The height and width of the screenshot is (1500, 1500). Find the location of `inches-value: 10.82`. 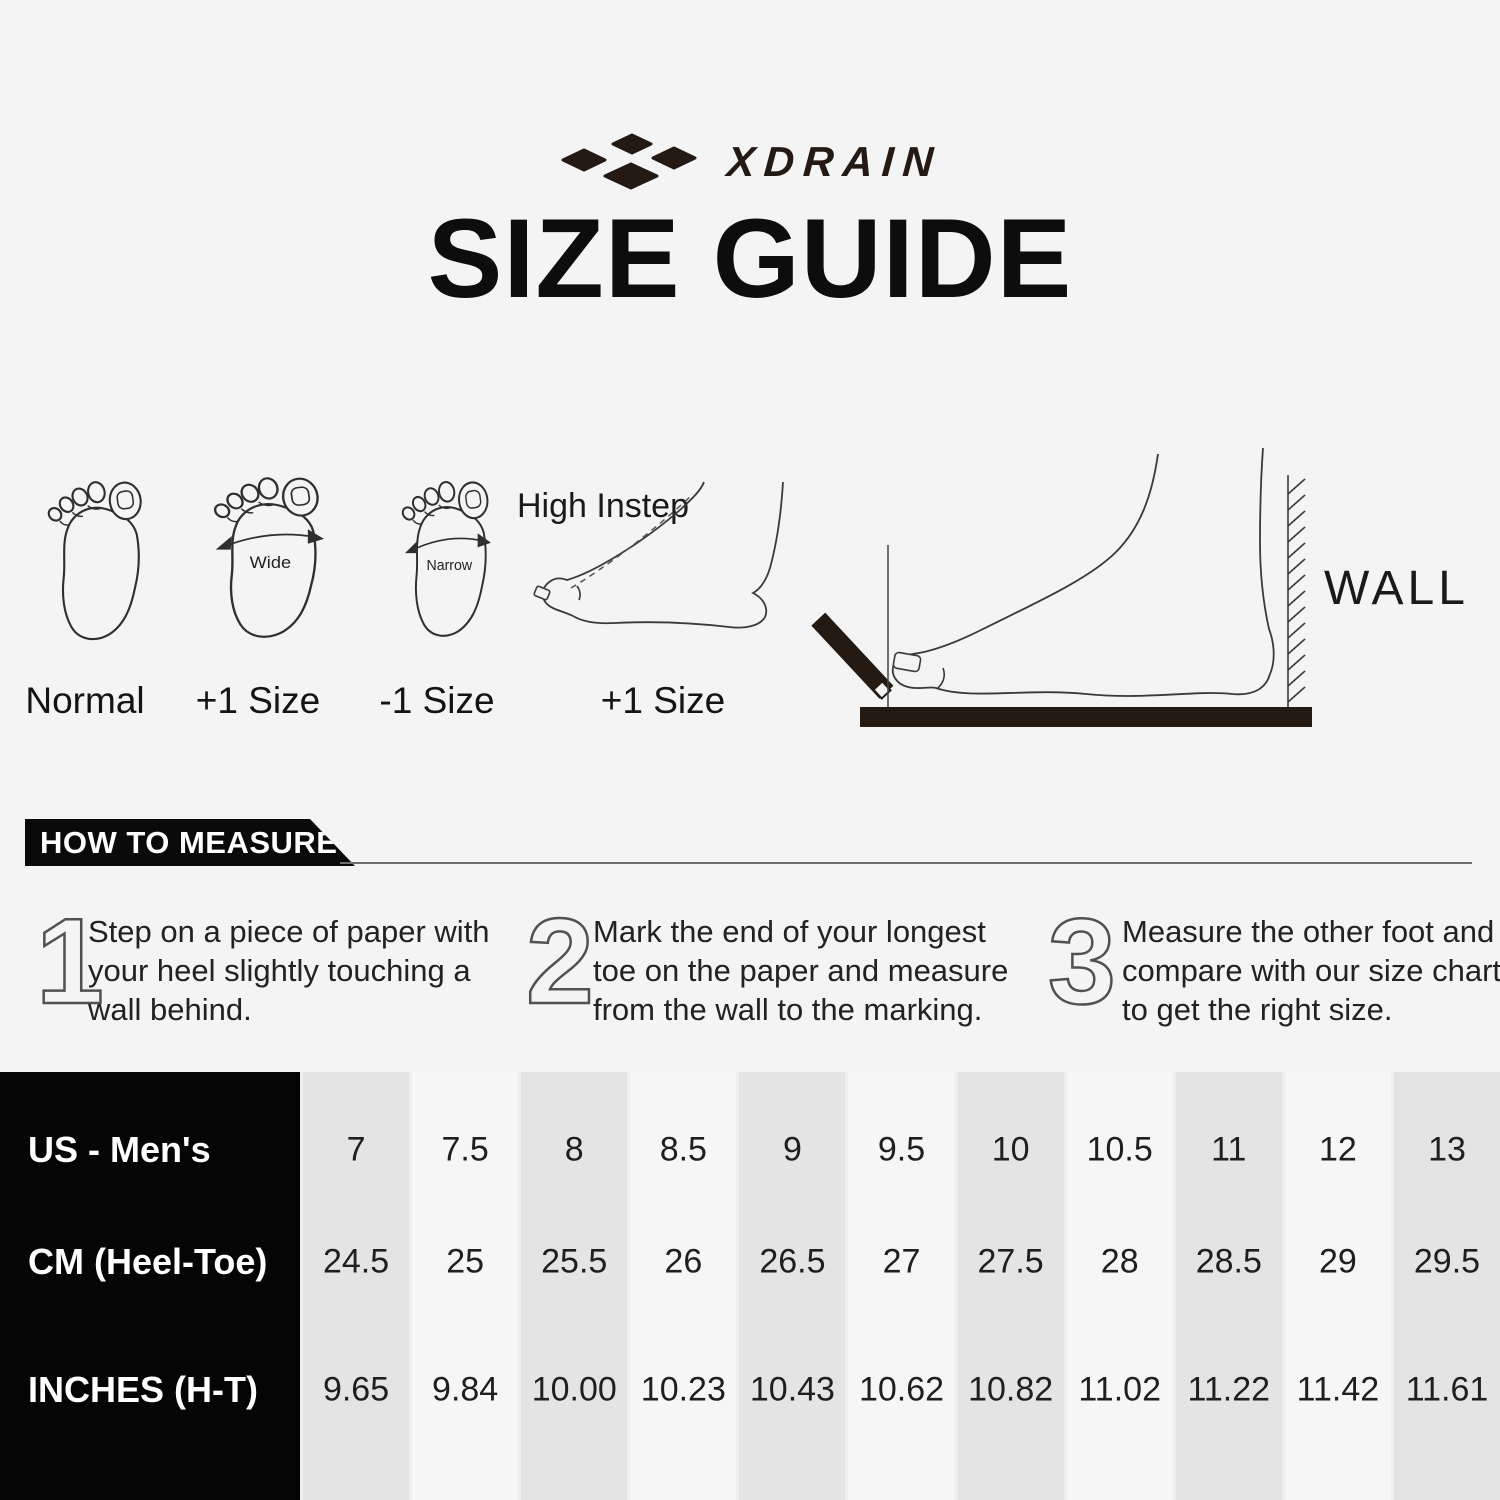

inches-value: 10.82 is located at coordinates (1011, 1389).